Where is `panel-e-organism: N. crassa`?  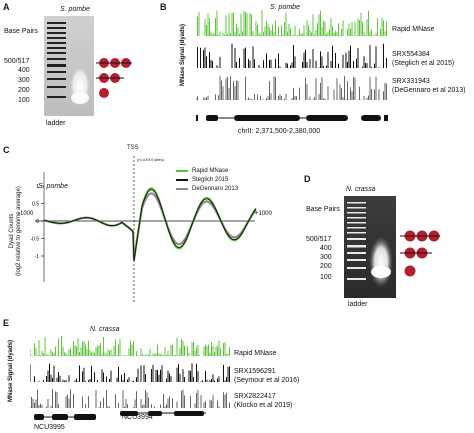
panel-e-organism: N. crassa is located at coordinates (105, 329).